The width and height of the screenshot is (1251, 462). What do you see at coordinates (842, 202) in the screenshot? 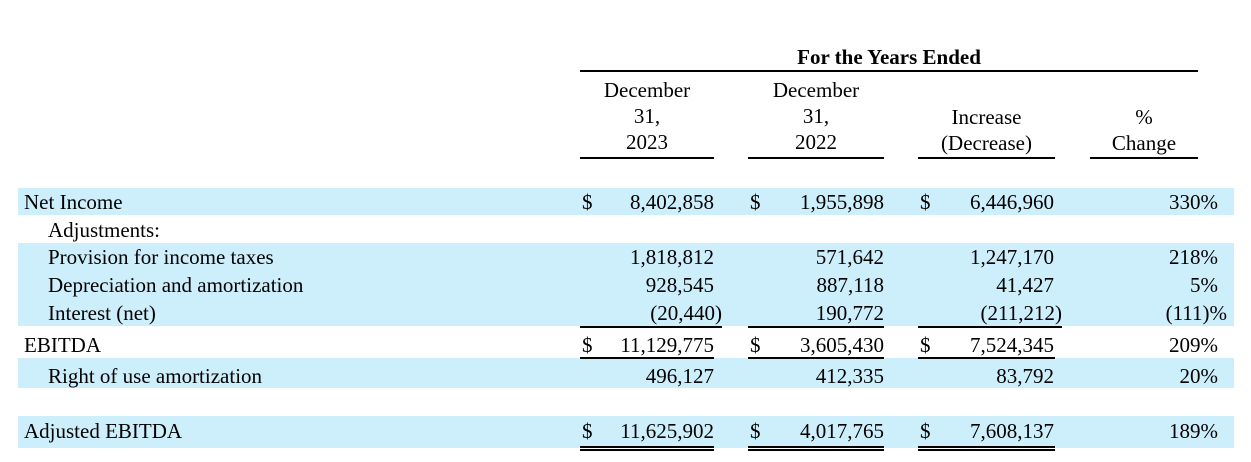
I see `value-2022: 1,955,898` at bounding box center [842, 202].